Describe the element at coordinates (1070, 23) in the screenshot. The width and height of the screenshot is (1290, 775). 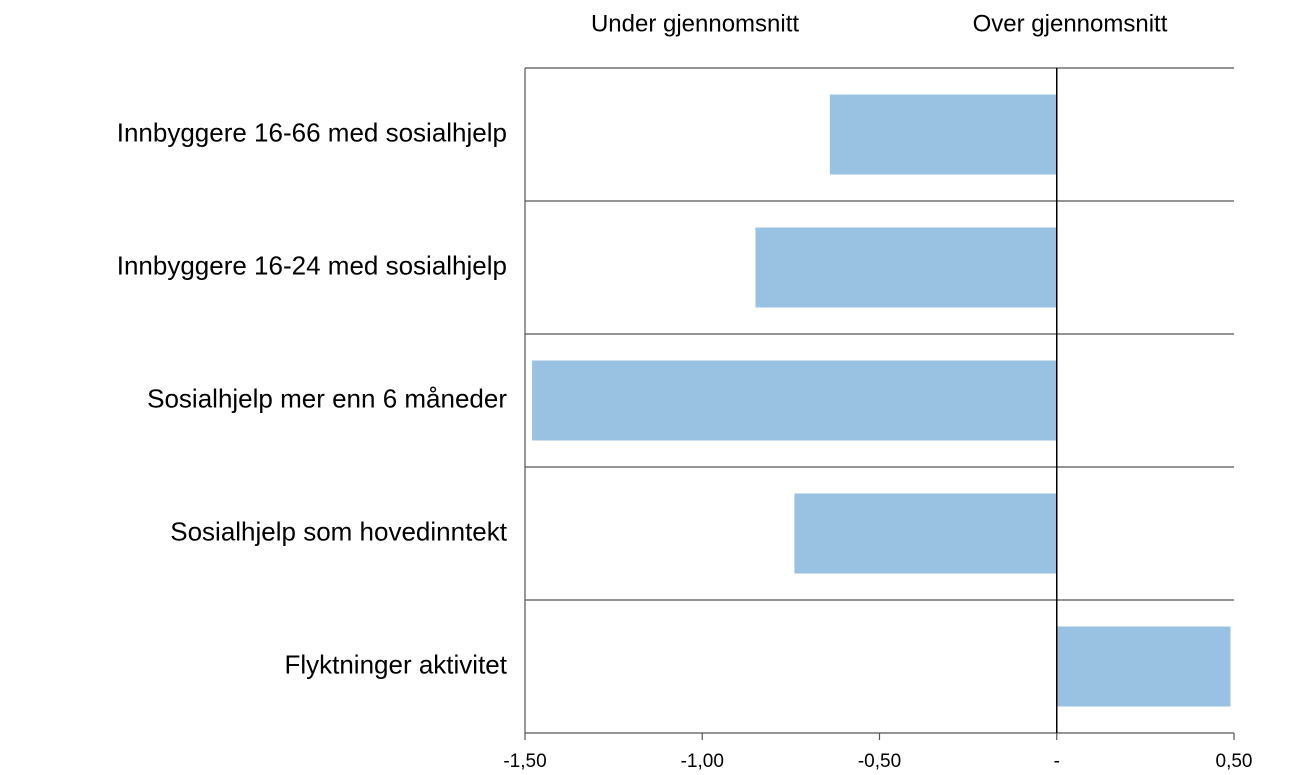
I see `annotation: Over gjennomsnitt` at that location.